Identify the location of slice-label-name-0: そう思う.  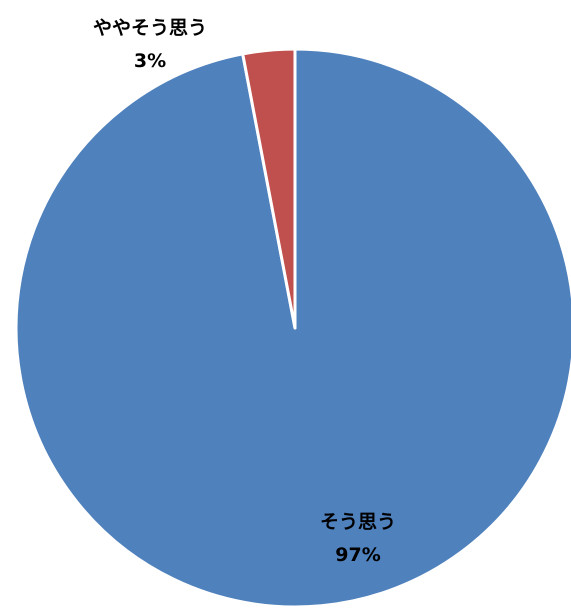
(358, 522).